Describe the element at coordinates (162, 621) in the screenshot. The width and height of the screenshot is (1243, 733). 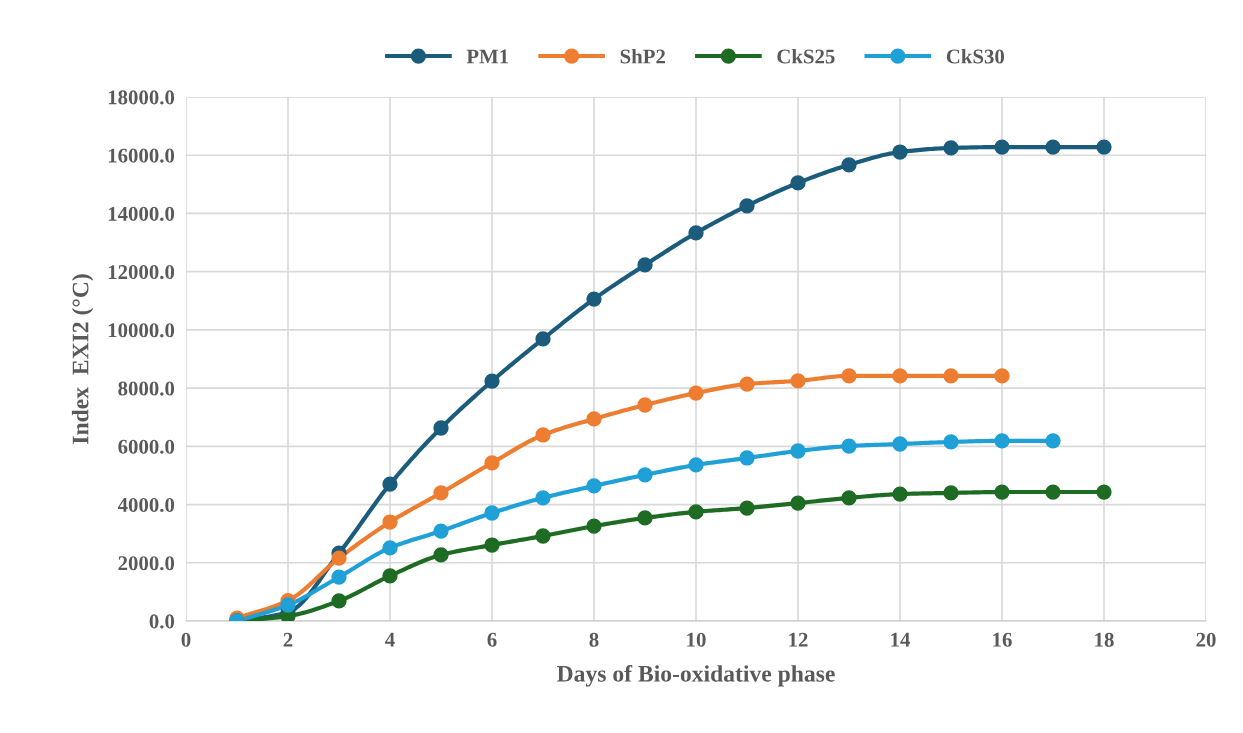
I see `y-tick-label: 0.0` at that location.